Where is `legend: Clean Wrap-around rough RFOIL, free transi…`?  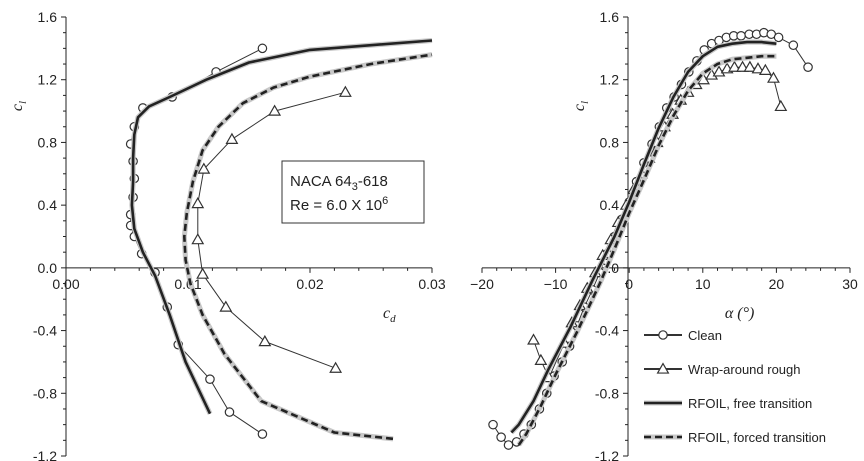 legend: Clean Wrap-around rough RFOIL, free transi… is located at coordinates (735, 386).